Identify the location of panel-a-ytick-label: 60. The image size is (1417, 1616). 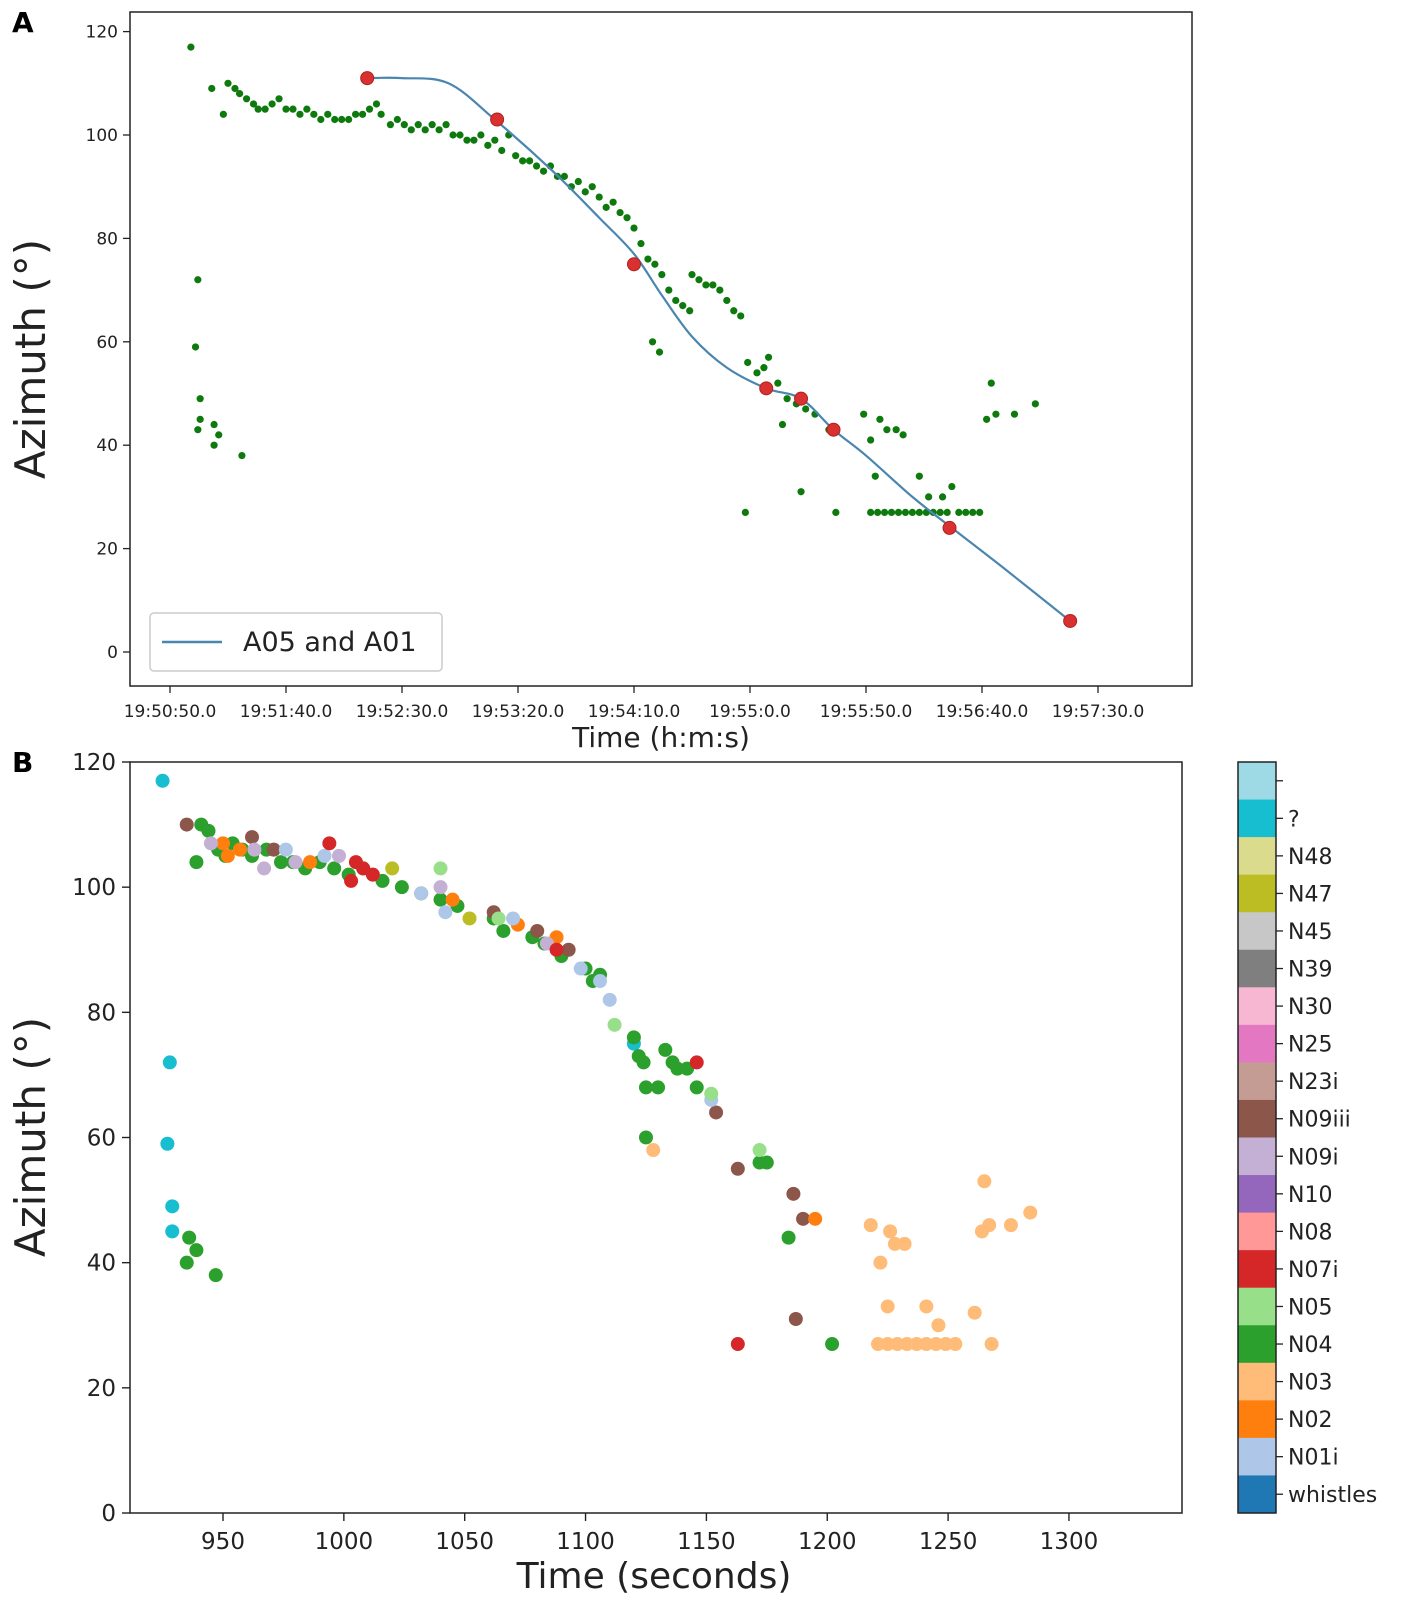
(107, 343).